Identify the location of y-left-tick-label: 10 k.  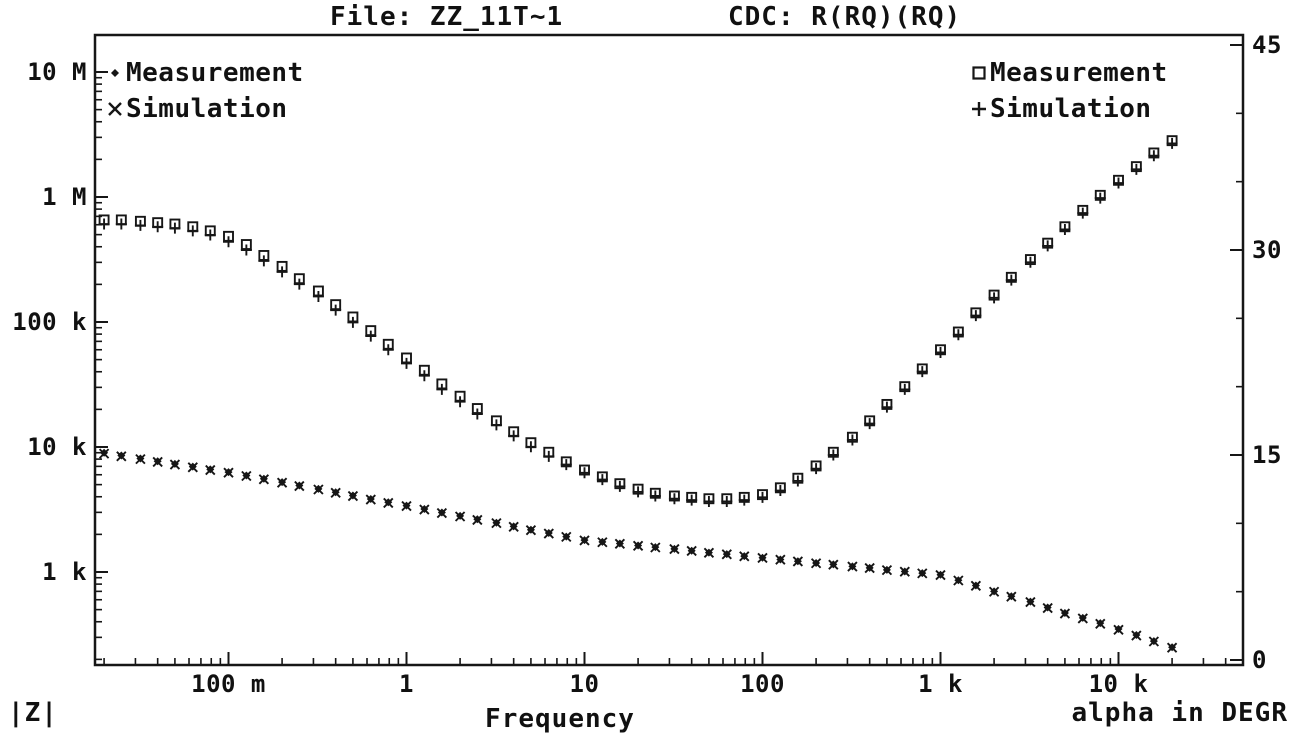
(57, 447).